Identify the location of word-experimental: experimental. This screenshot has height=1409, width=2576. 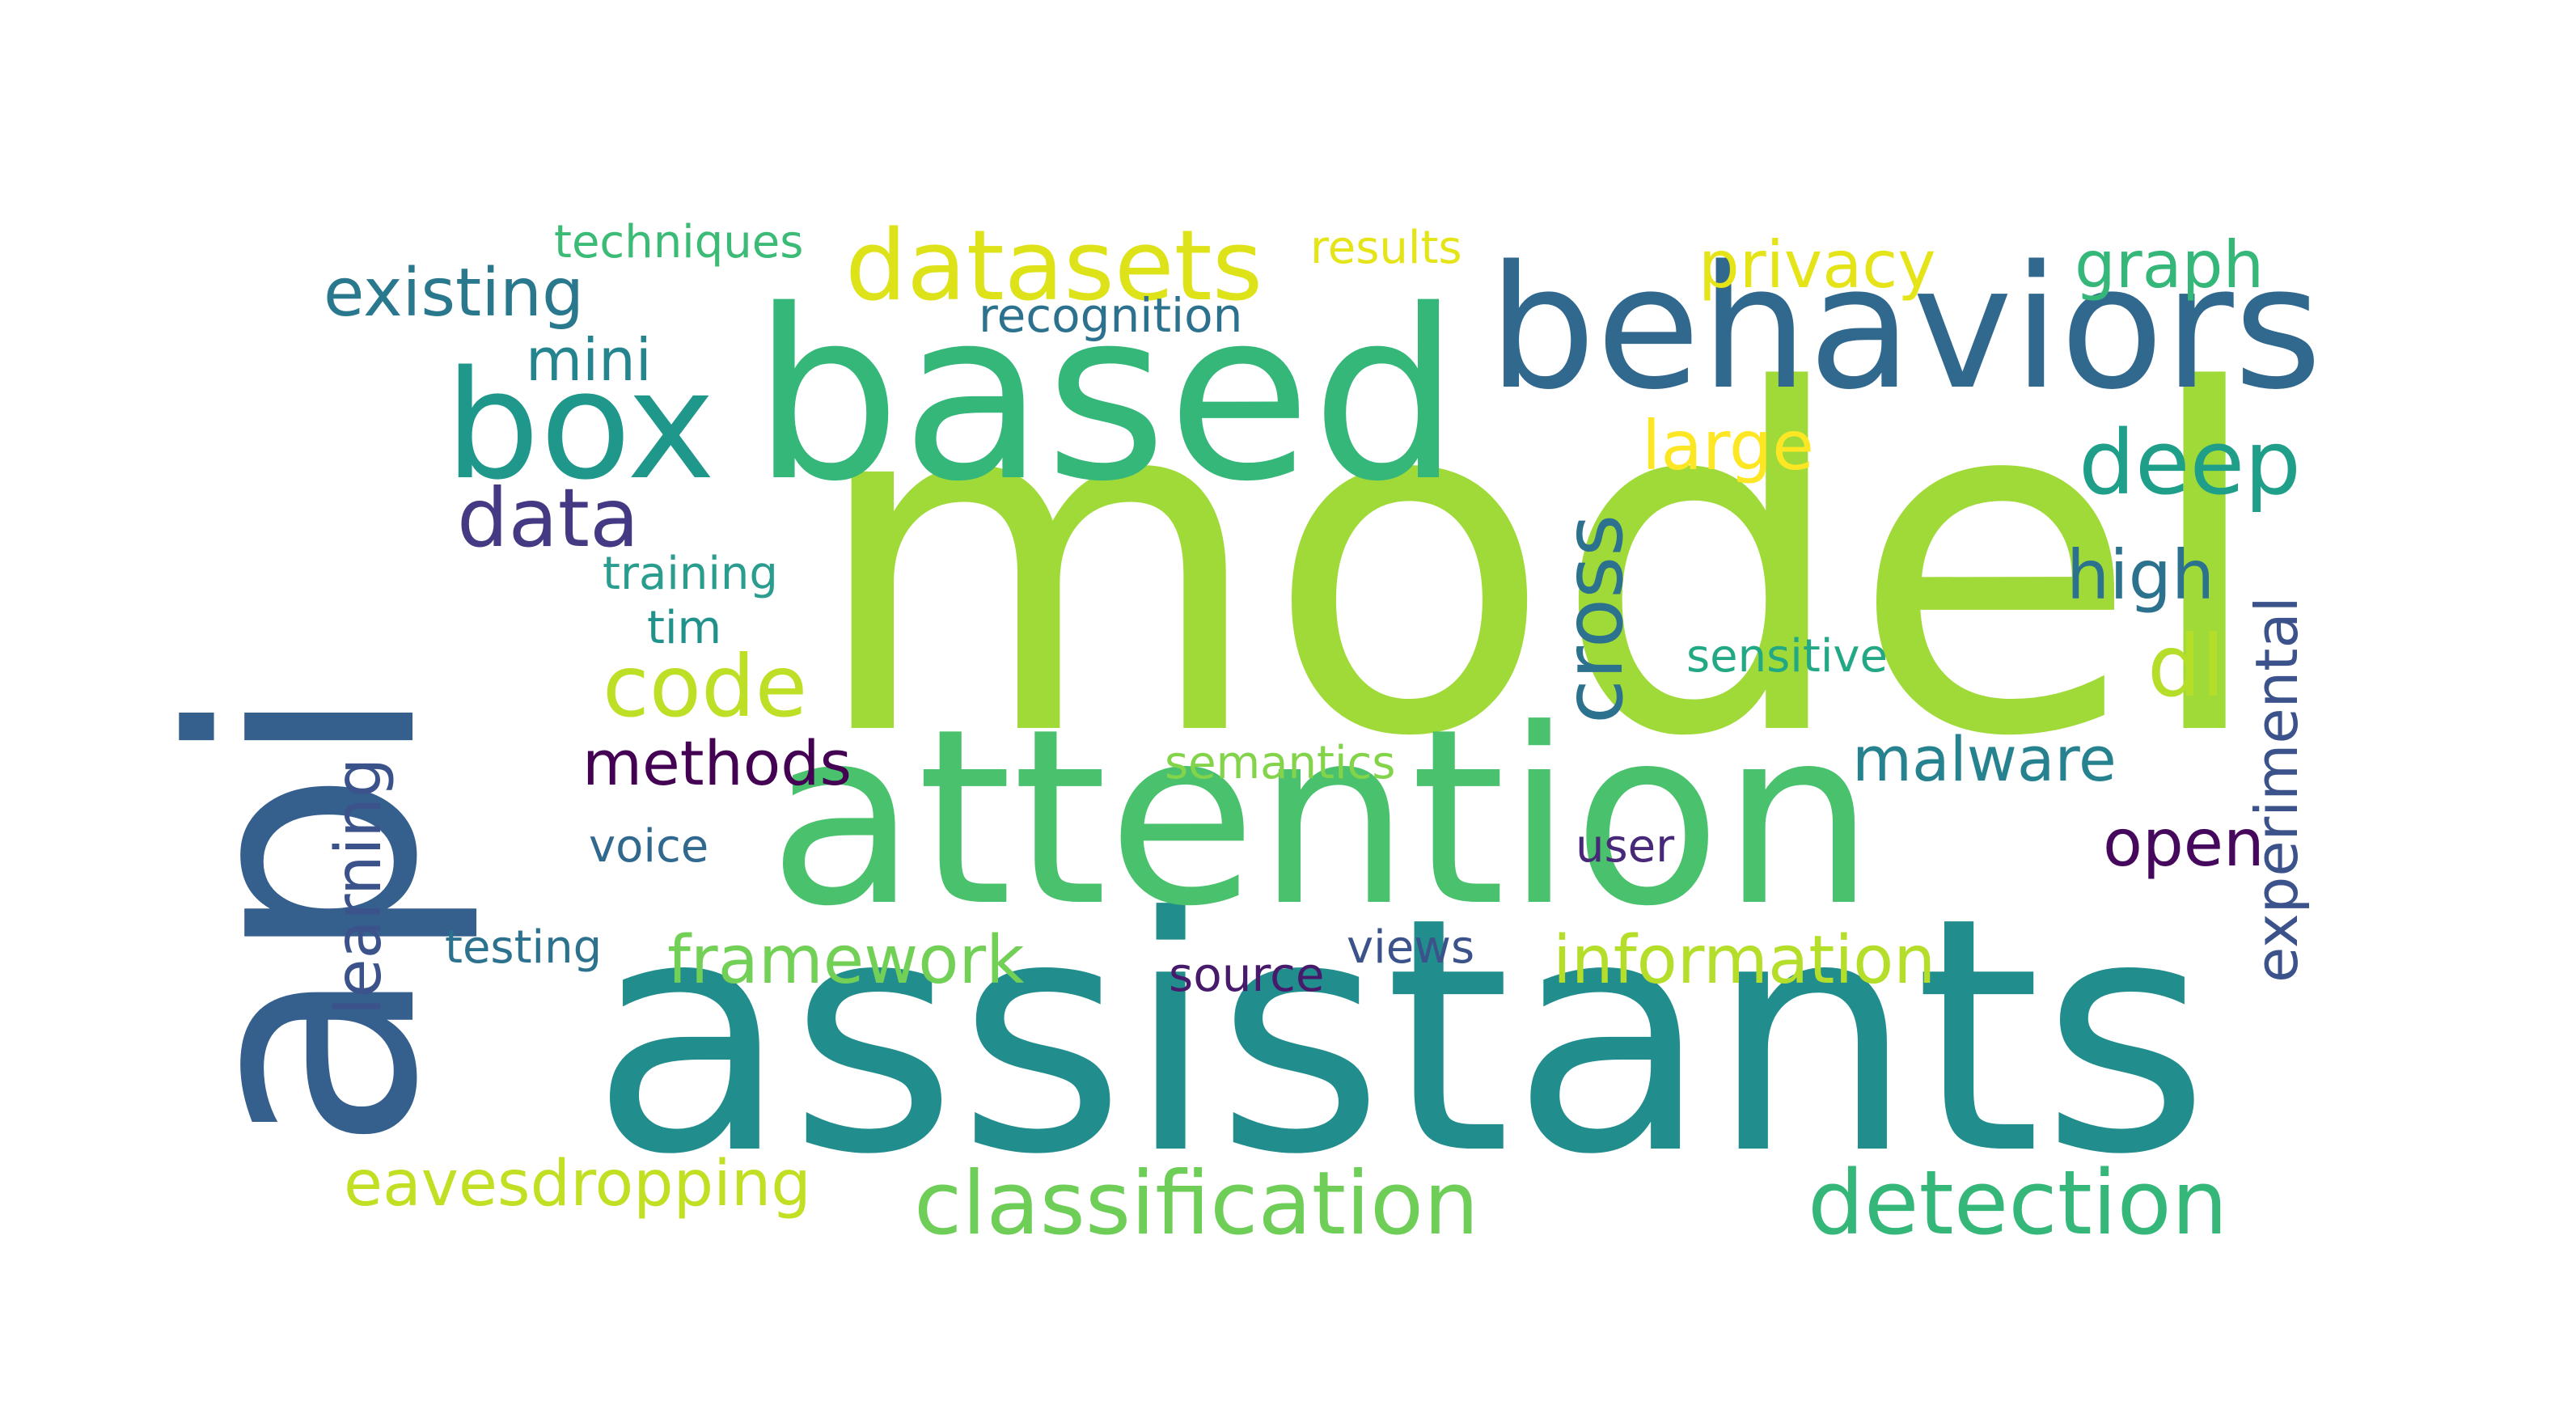
(2277, 789).